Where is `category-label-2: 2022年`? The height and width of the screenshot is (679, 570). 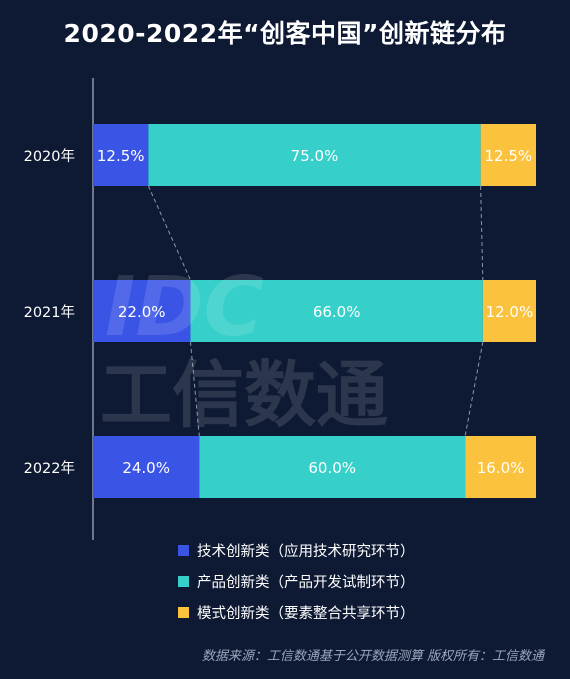 category-label-2: 2022年 is located at coordinates (49, 468).